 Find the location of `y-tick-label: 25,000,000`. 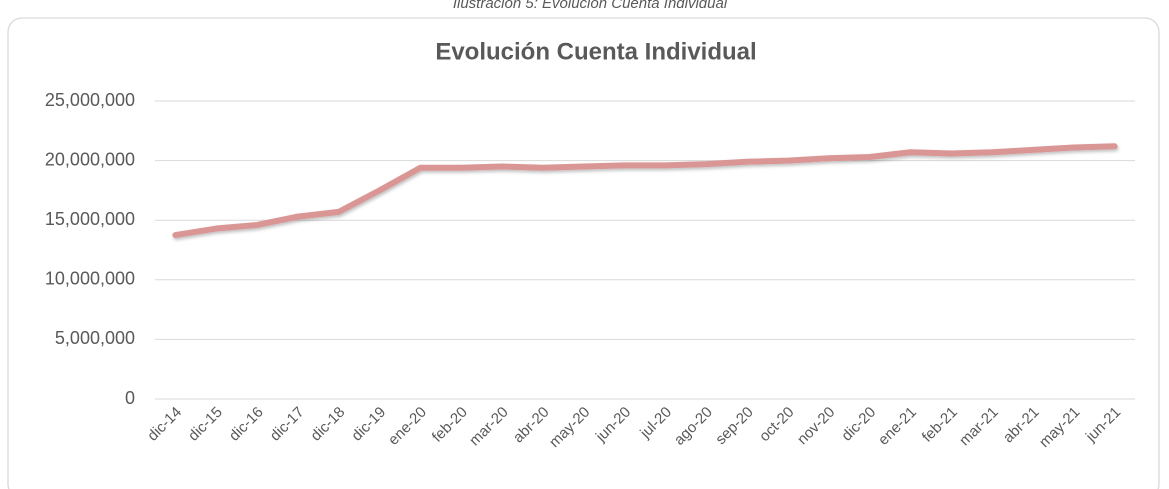

y-tick-label: 25,000,000 is located at coordinates (90, 100).